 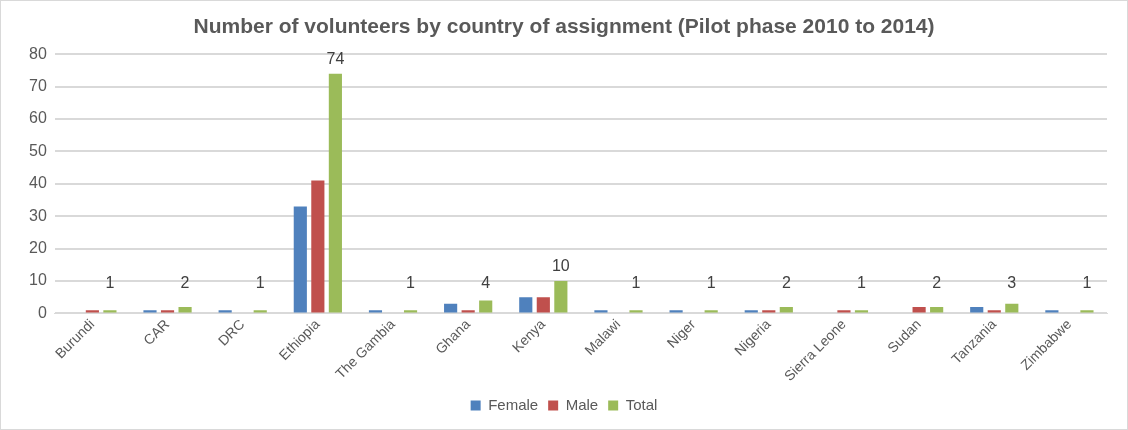 I want to click on y-tick-label: 70, so click(x=38, y=86).